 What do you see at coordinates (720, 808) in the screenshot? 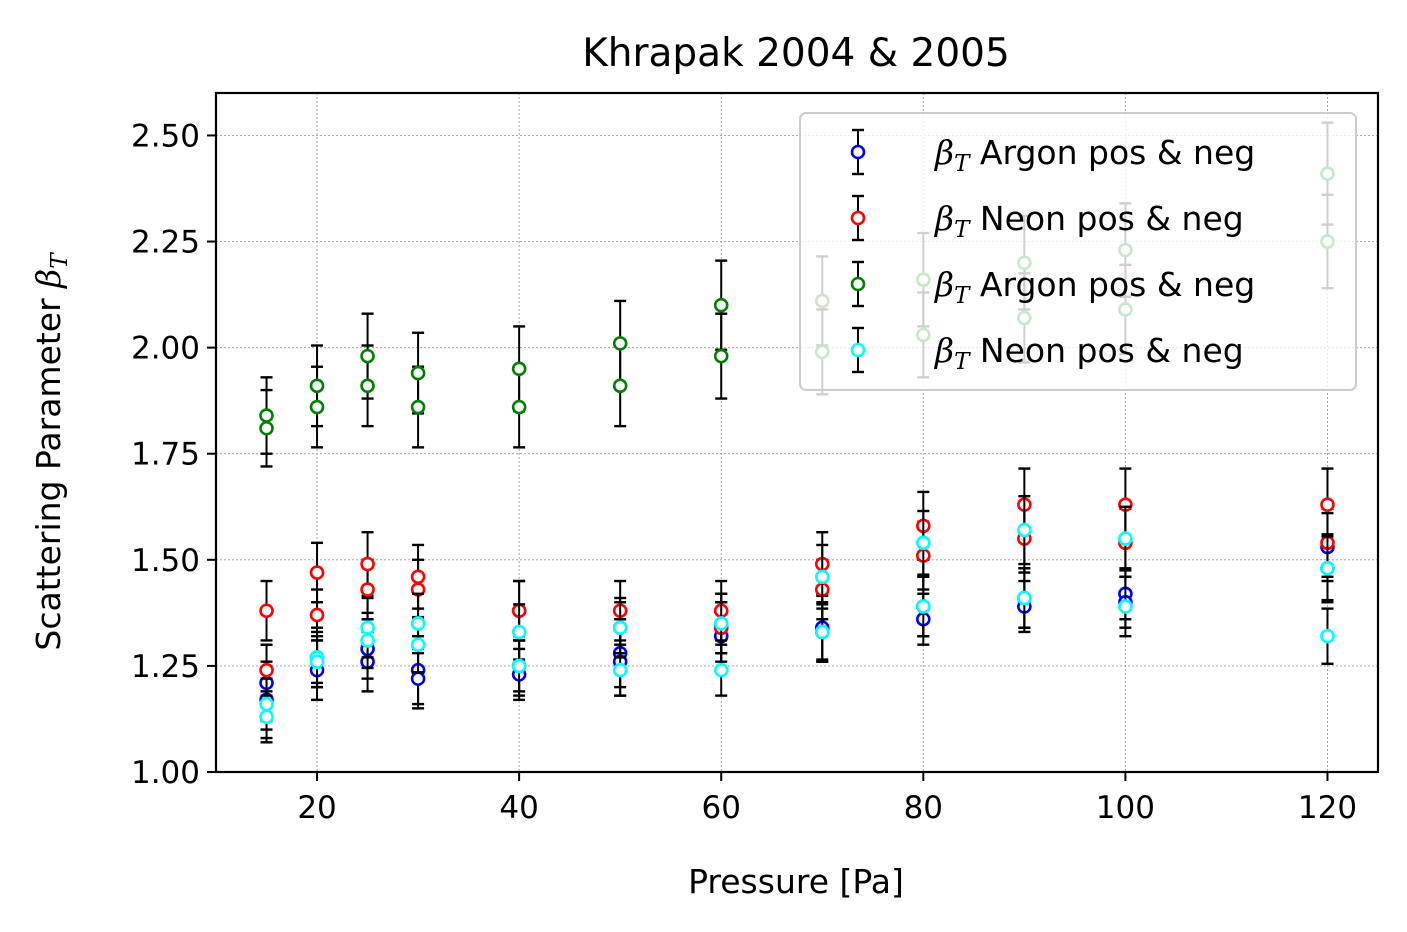
I see `x-tick-label: 60` at bounding box center [720, 808].